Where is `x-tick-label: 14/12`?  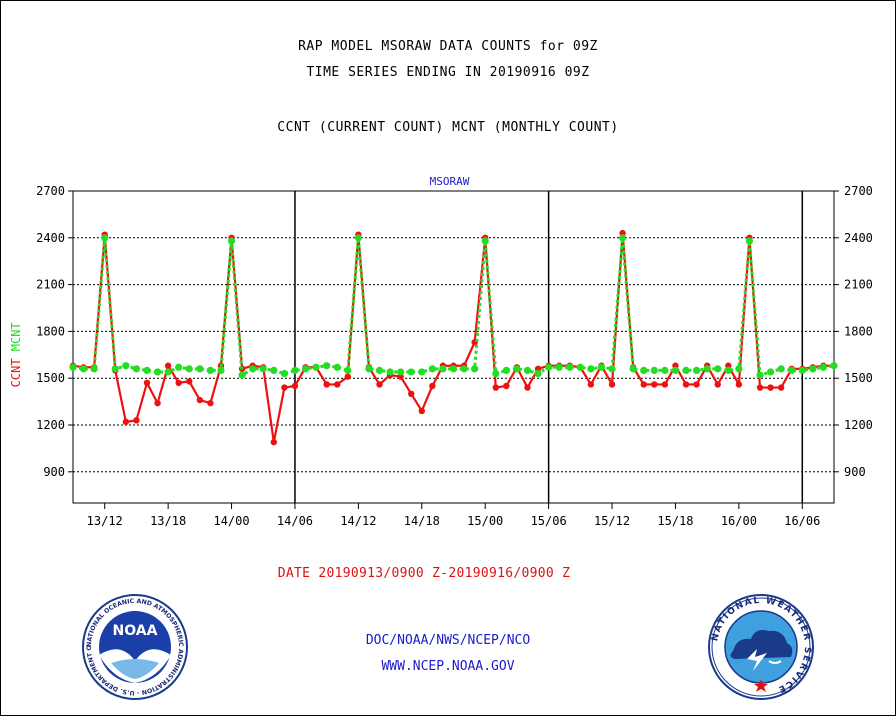
x-tick-label: 14/12 is located at coordinates (358, 521).